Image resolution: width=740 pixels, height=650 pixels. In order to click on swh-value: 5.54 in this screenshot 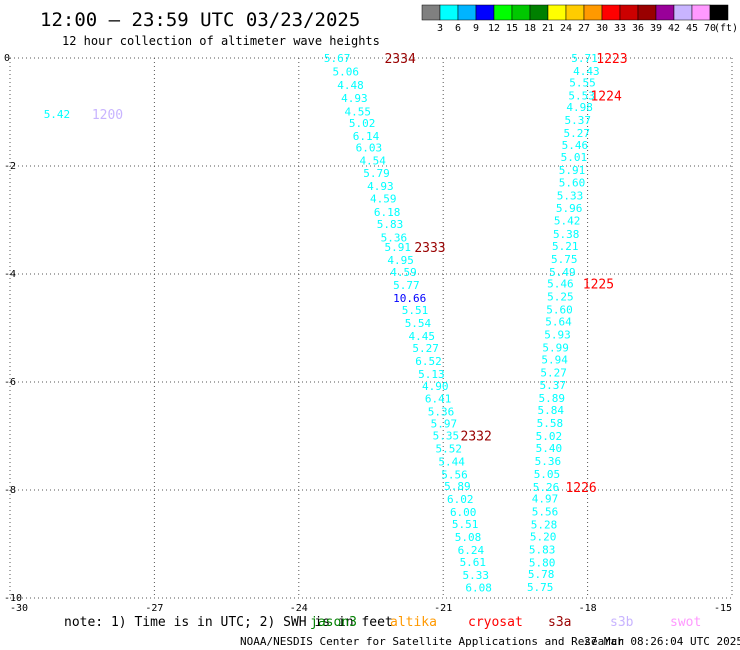, I will do `click(418, 323)`.